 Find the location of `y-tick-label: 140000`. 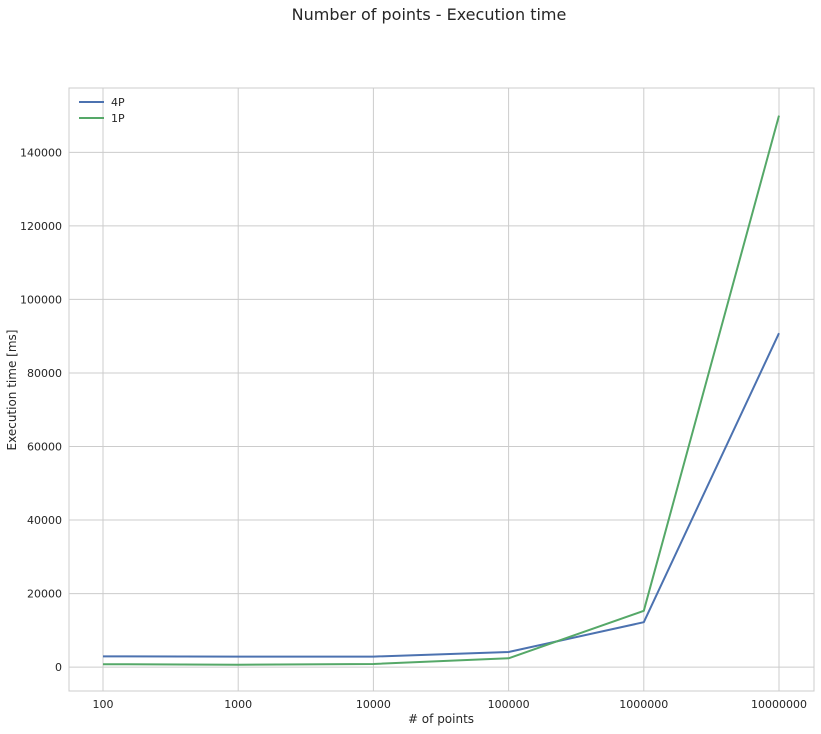

y-tick-label: 140000 is located at coordinates (41, 152).